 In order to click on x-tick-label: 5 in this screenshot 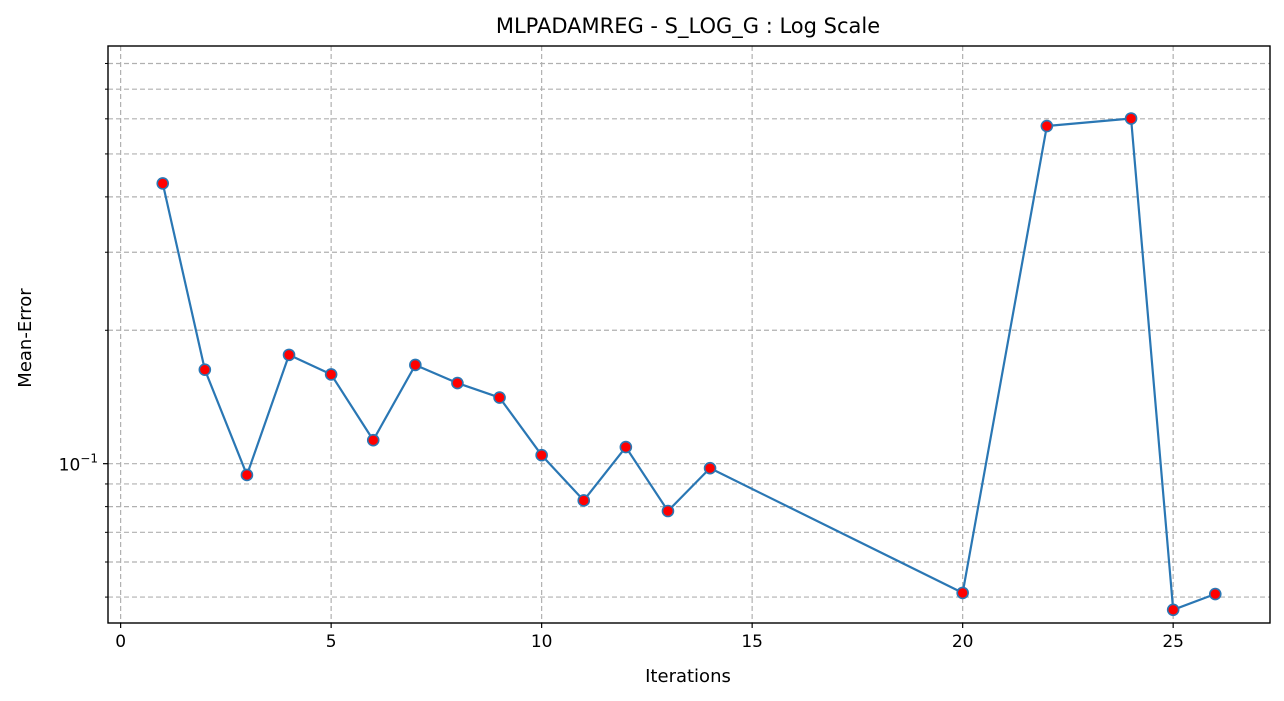, I will do `click(331, 642)`.